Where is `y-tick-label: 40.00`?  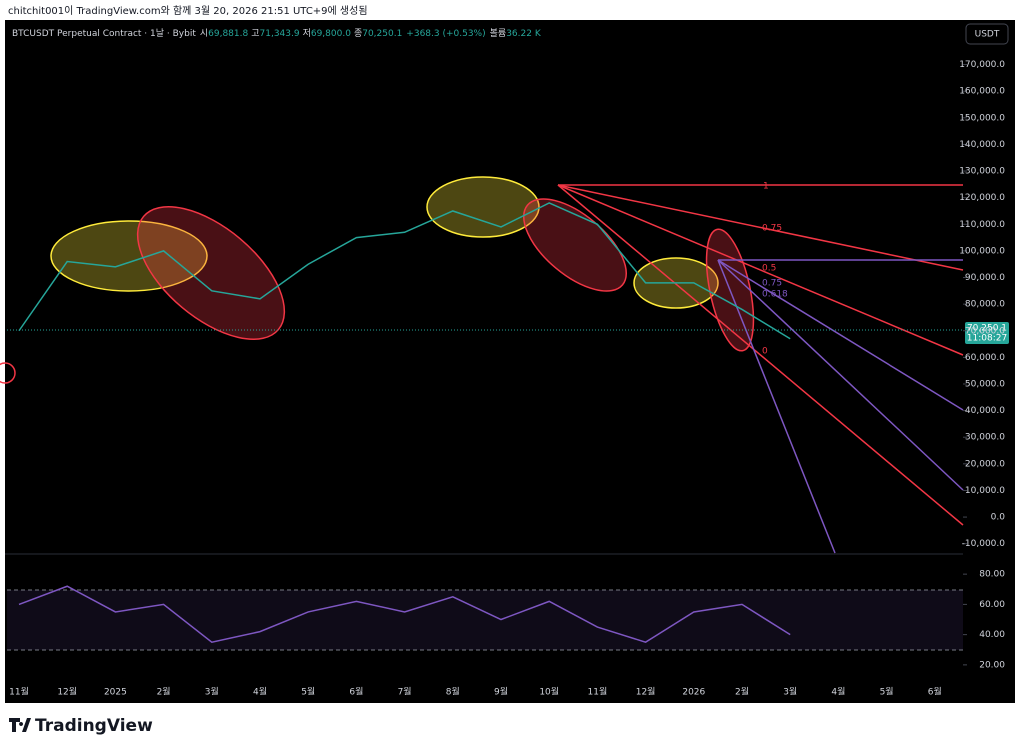
y-tick-label: 40.00 is located at coordinates (992, 635).